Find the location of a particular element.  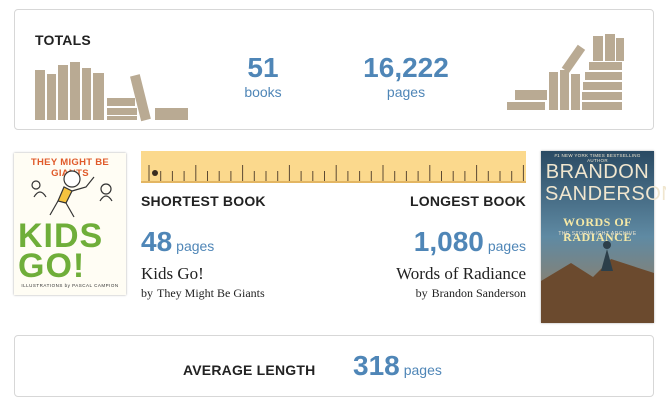

ruler-icon is located at coordinates (333, 167).